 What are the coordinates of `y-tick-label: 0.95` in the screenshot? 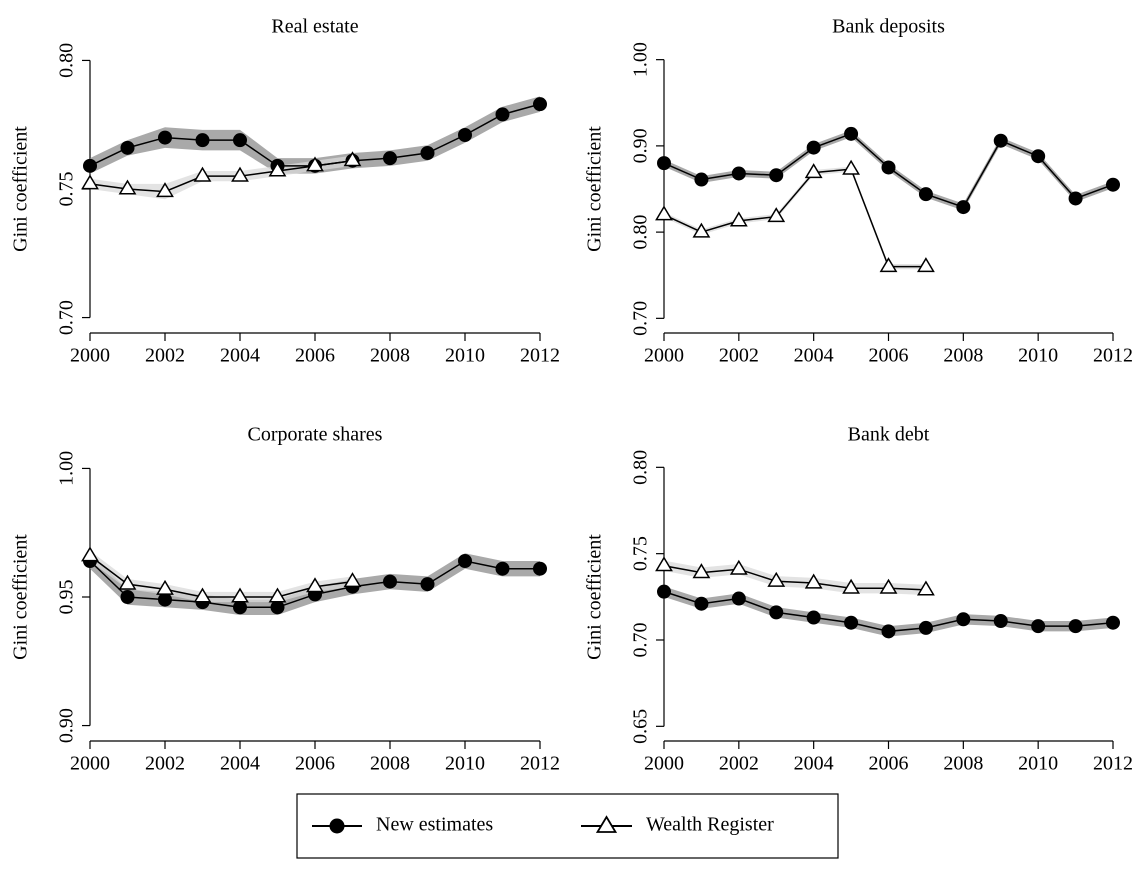 It's located at (67, 597).